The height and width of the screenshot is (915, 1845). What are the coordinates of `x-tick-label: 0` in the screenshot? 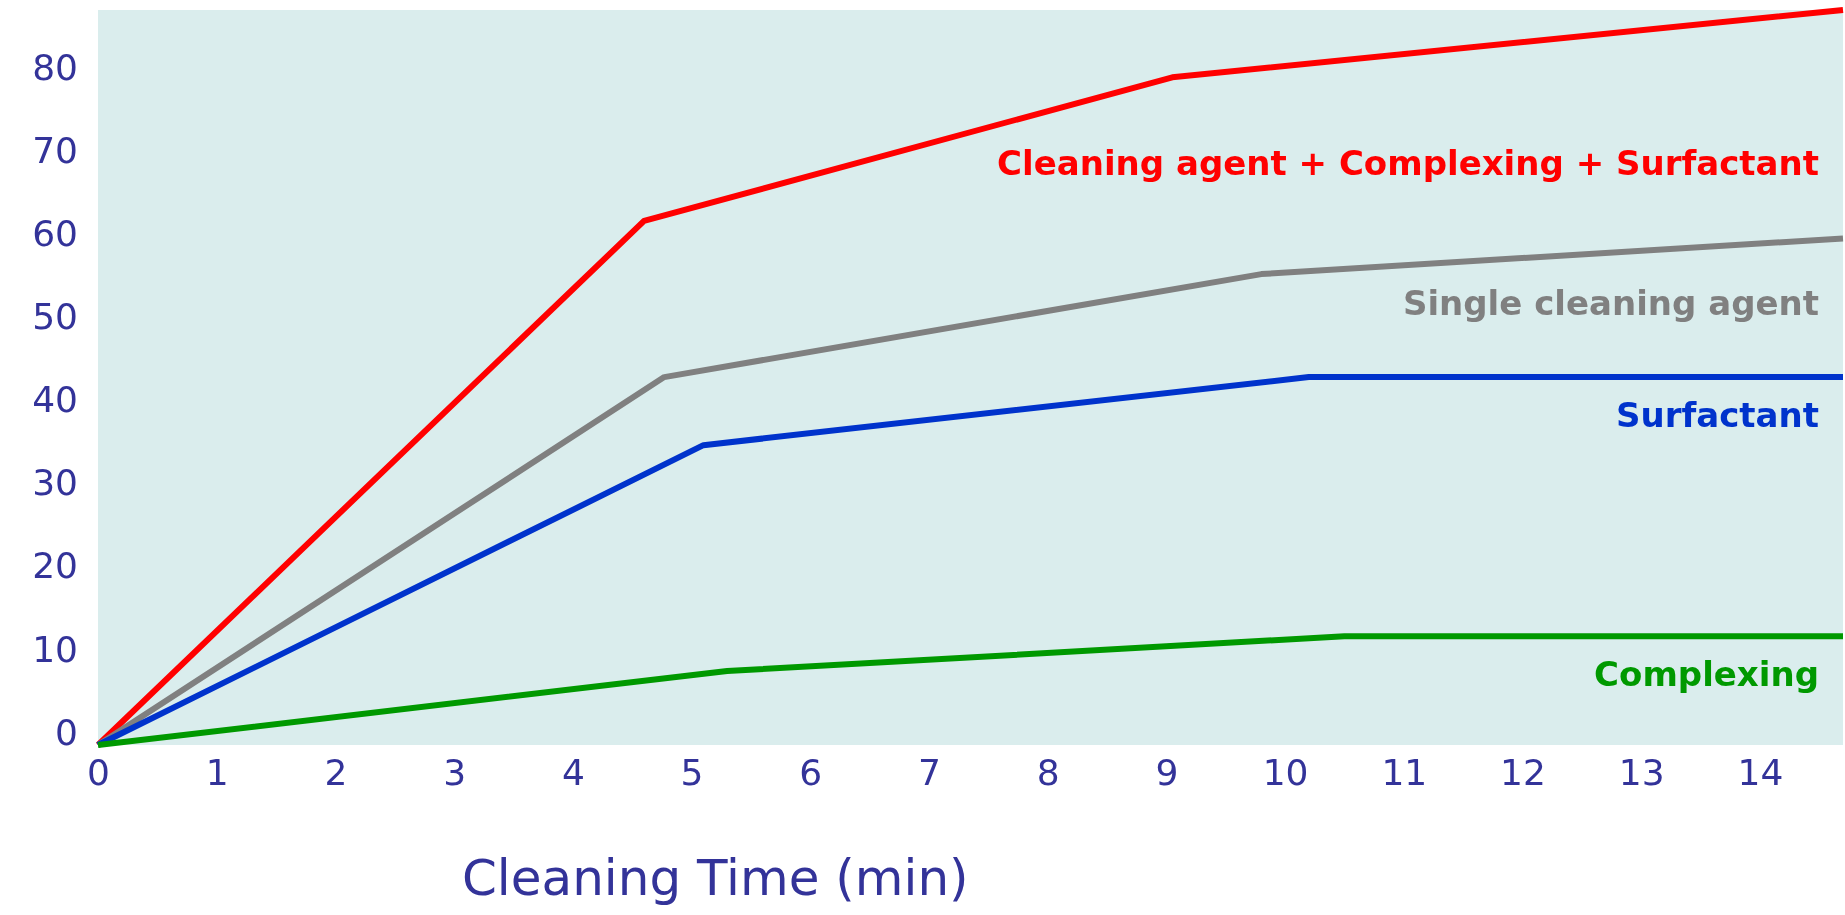 It's located at (98, 772).